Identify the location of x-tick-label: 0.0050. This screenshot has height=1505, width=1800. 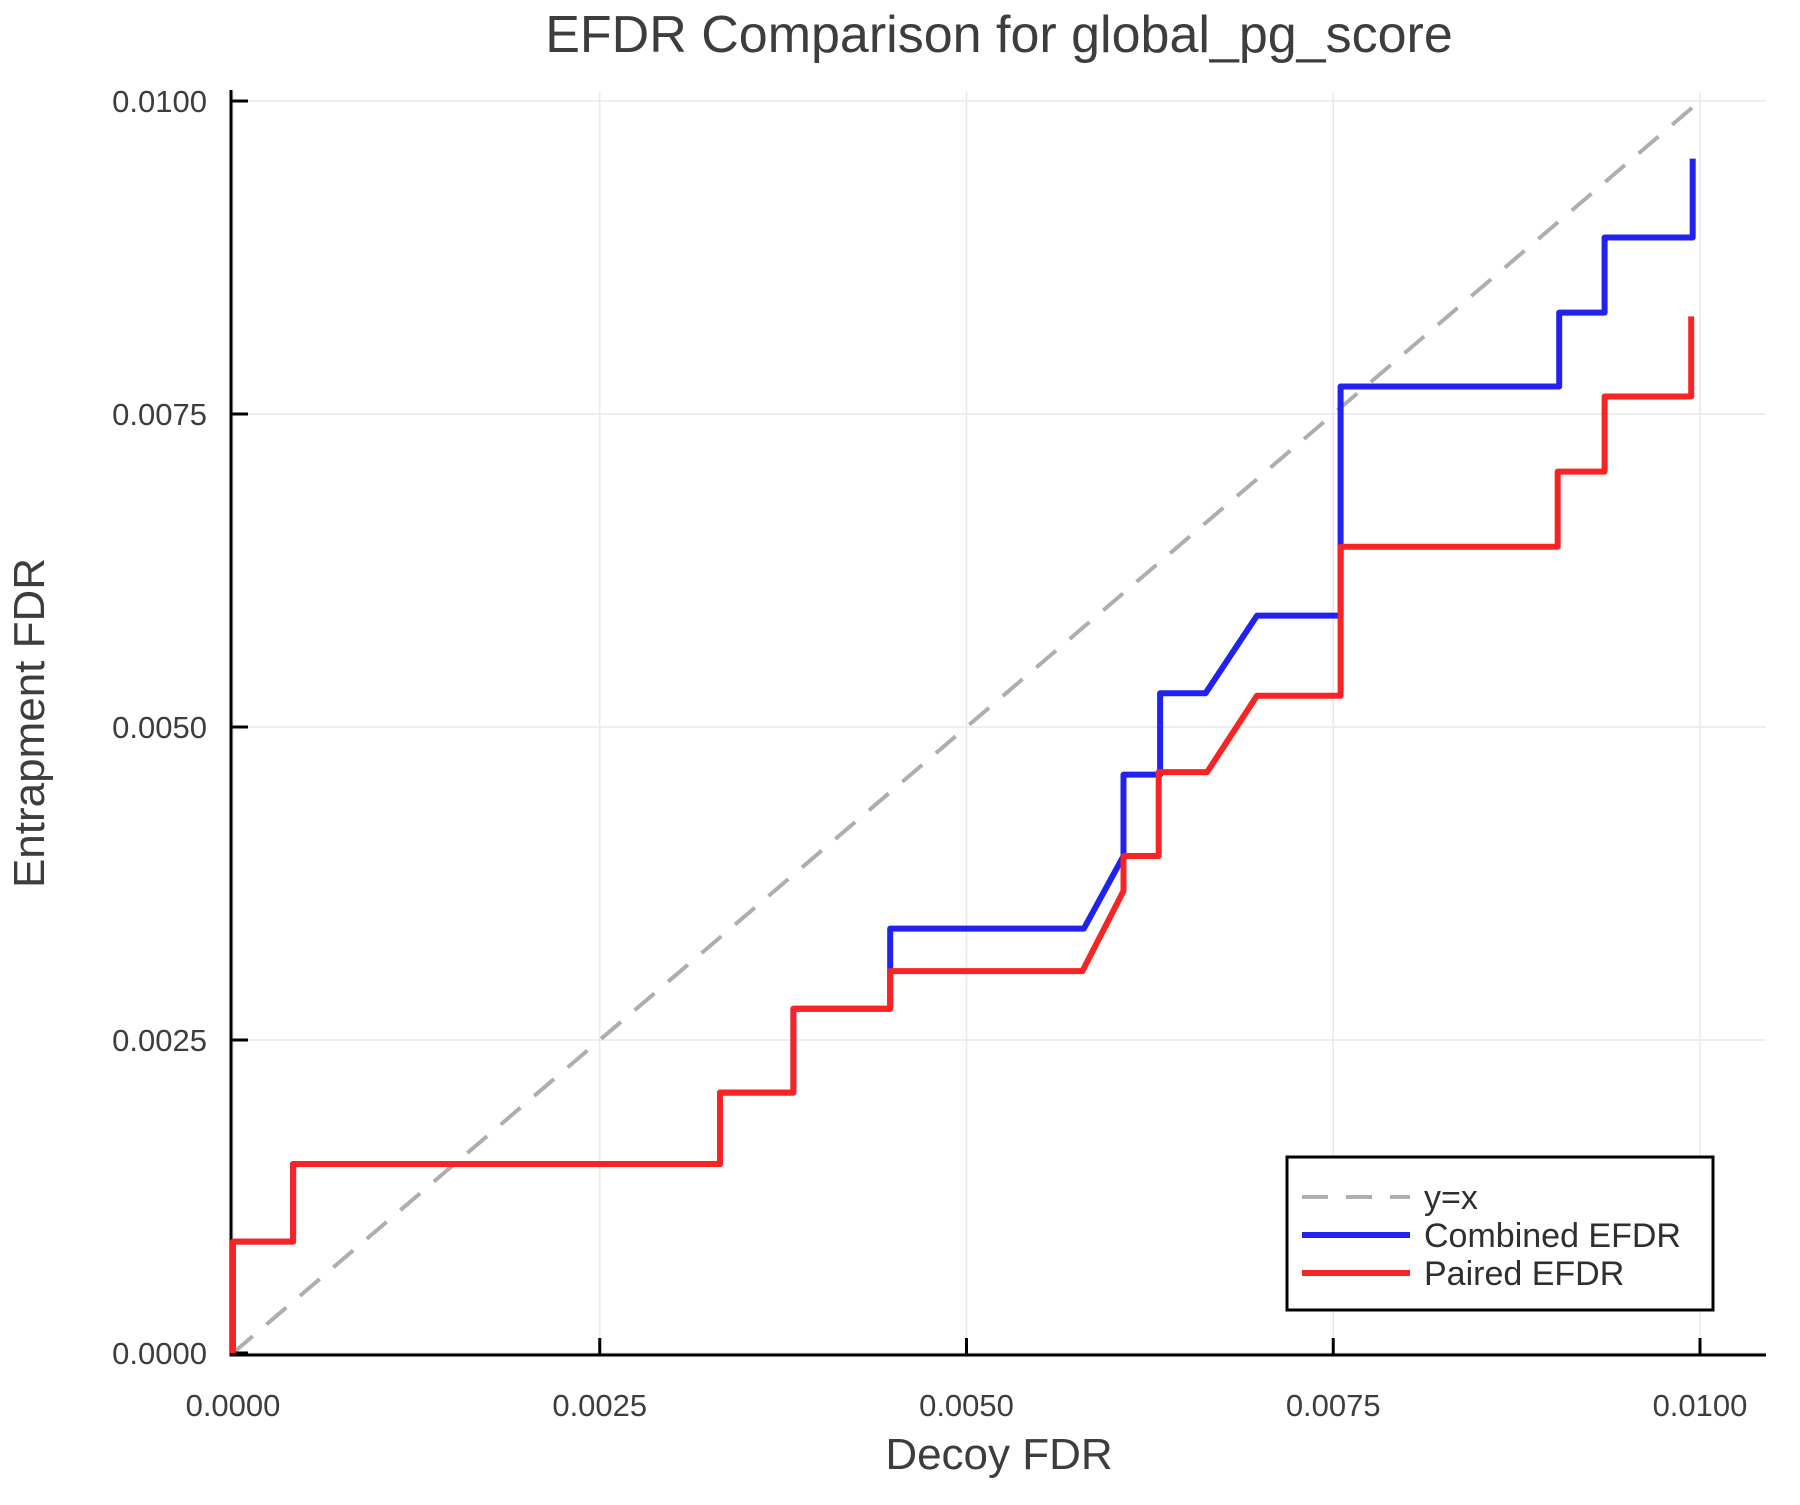
(966, 1405).